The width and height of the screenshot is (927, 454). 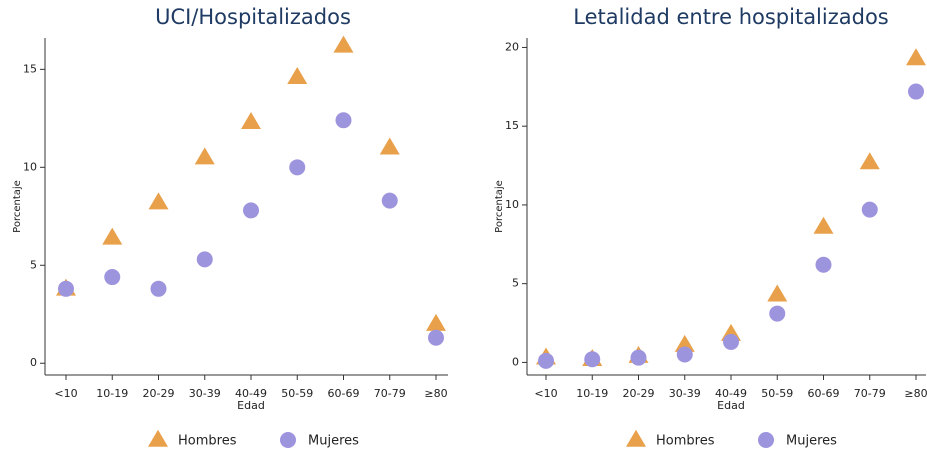 What do you see at coordinates (512, 46) in the screenshot?
I see `y-tick-label: 20` at bounding box center [512, 46].